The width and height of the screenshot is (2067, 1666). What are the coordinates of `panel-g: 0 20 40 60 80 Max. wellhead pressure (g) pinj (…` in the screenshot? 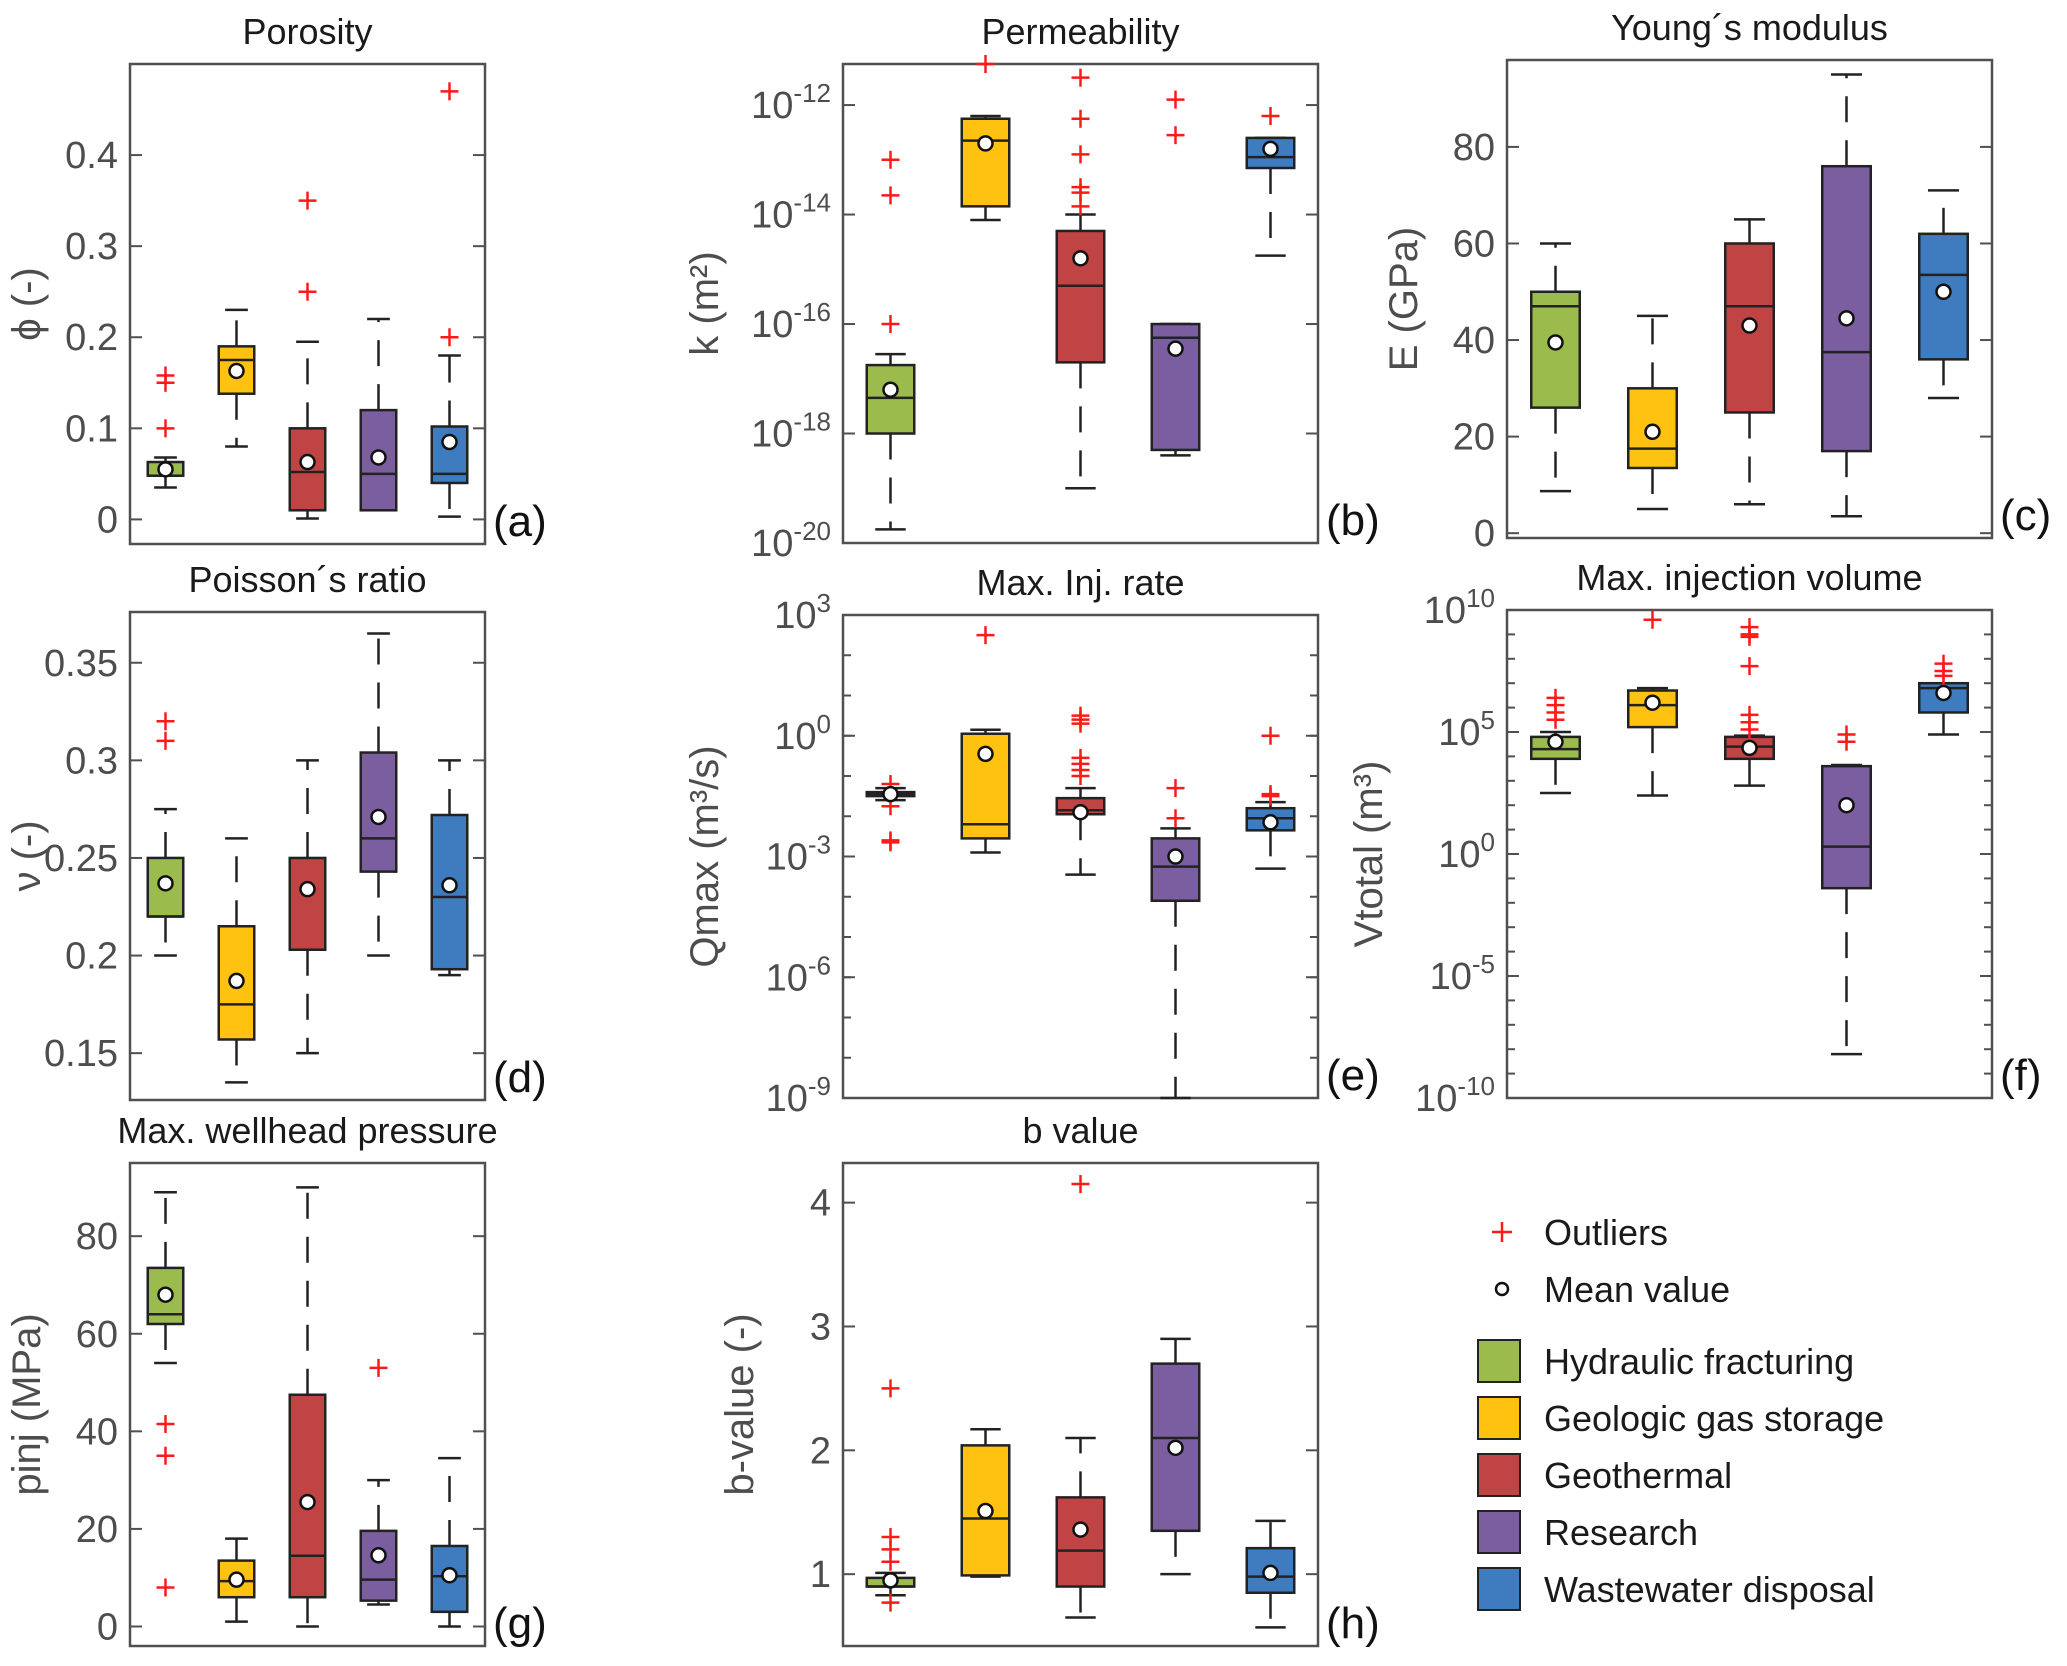 It's located at (276, 1379).